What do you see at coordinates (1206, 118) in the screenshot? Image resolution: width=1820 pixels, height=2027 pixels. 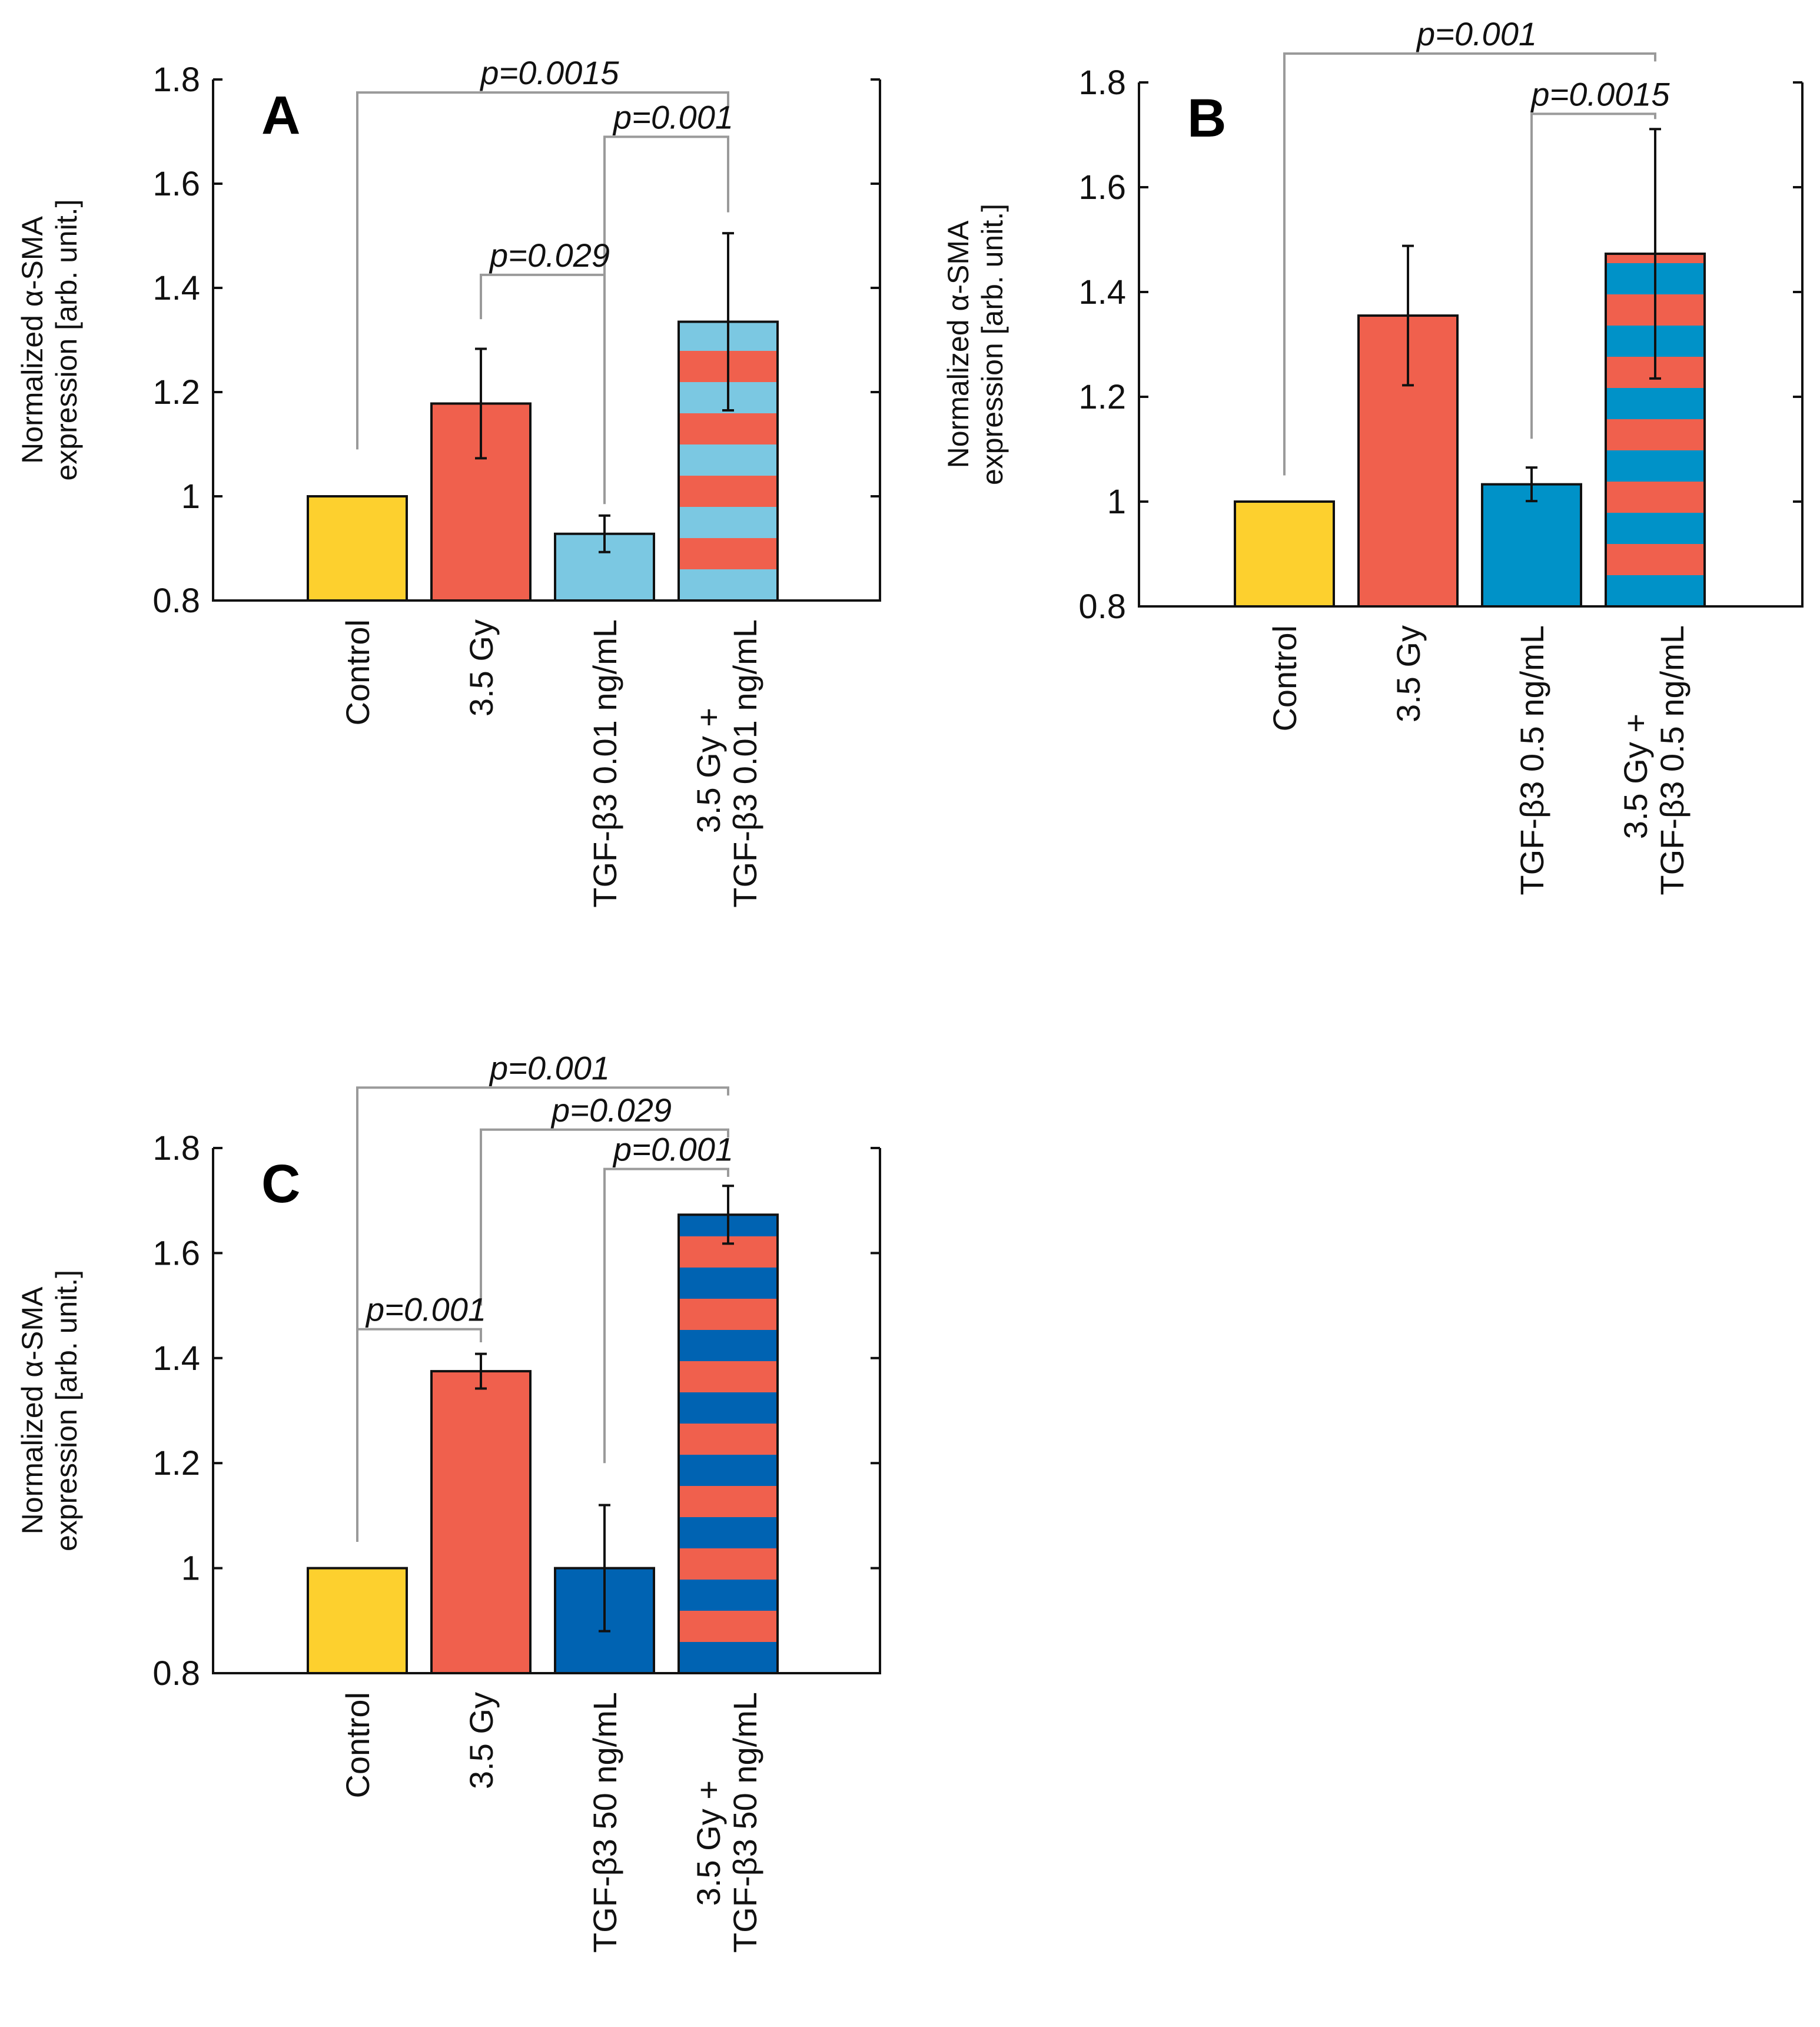 I see `panel-letter: B` at bounding box center [1206, 118].